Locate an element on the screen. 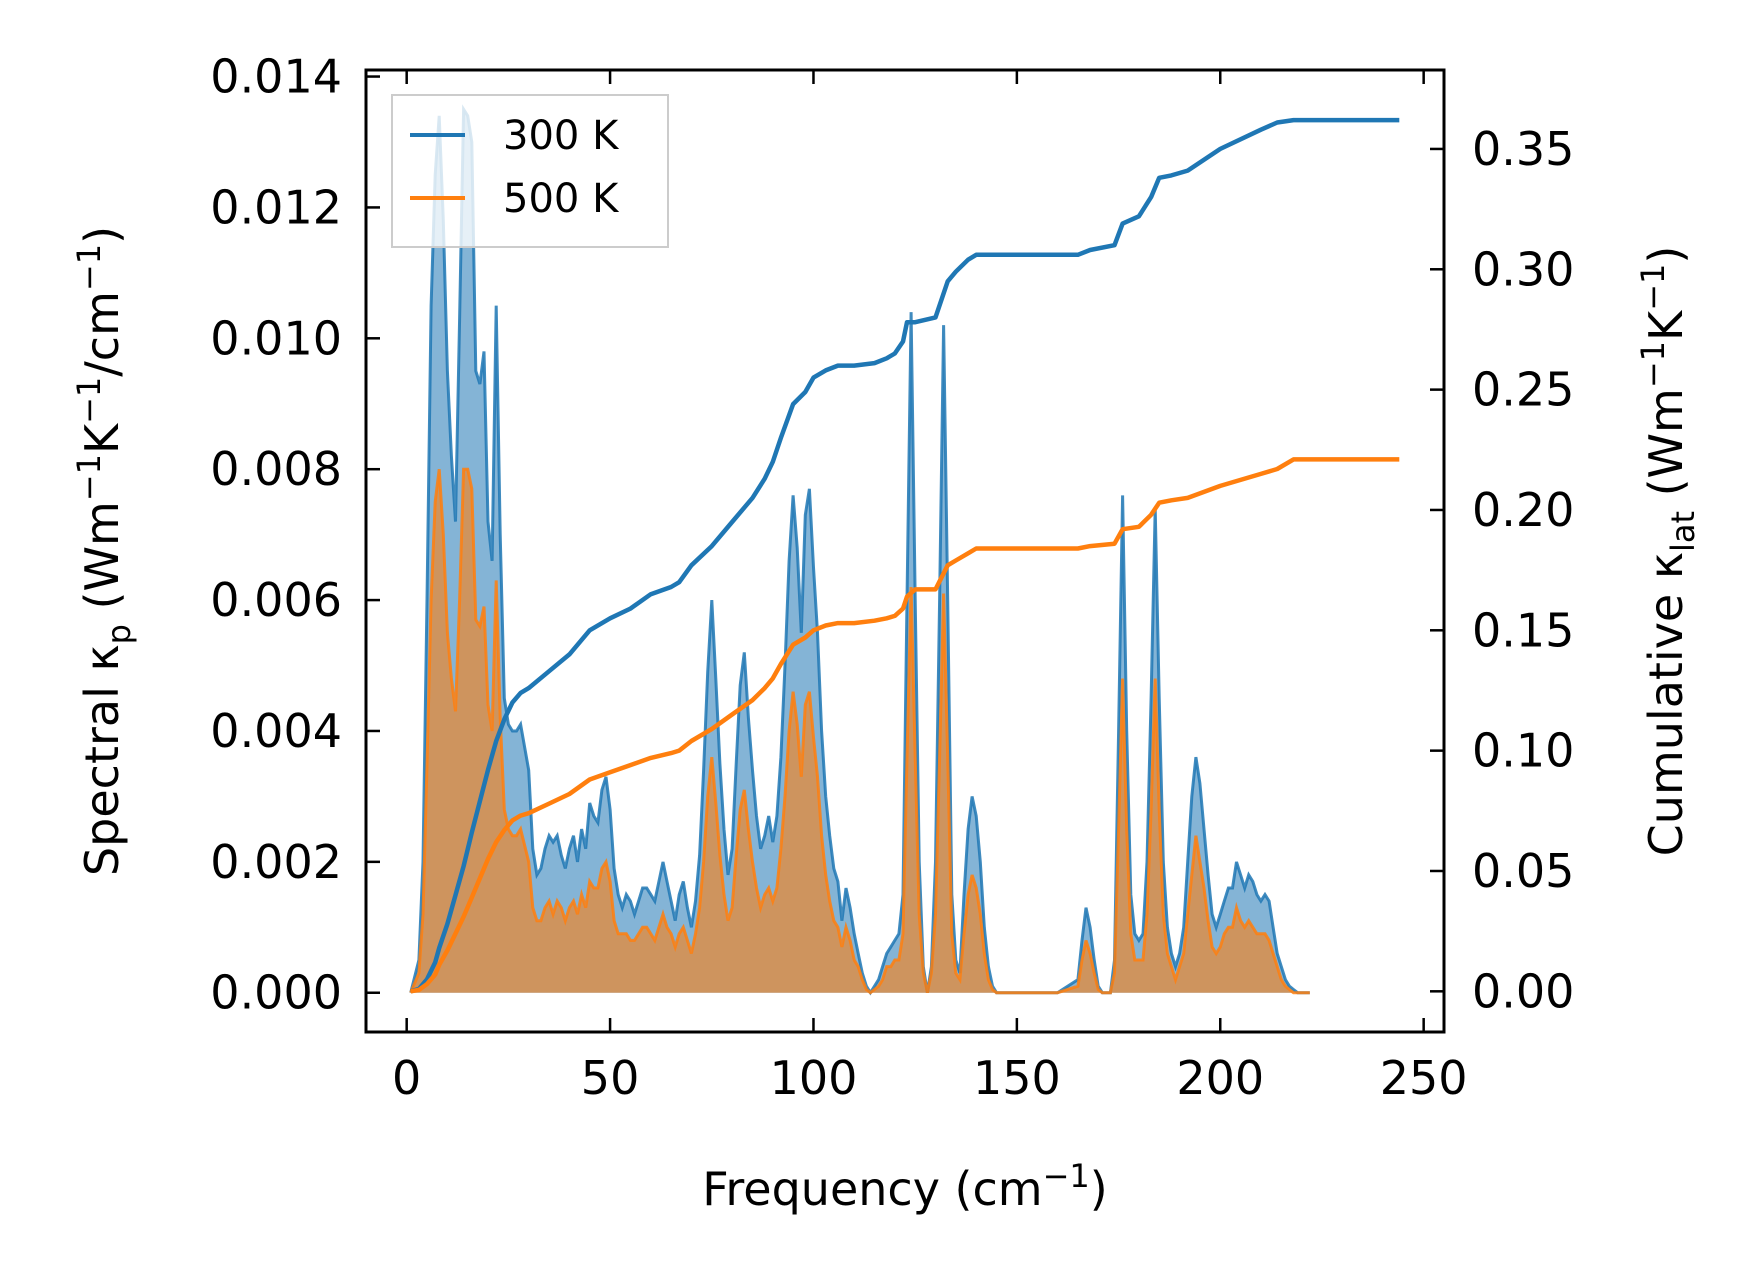  x-tick-label: 150 is located at coordinates (1017, 1078).